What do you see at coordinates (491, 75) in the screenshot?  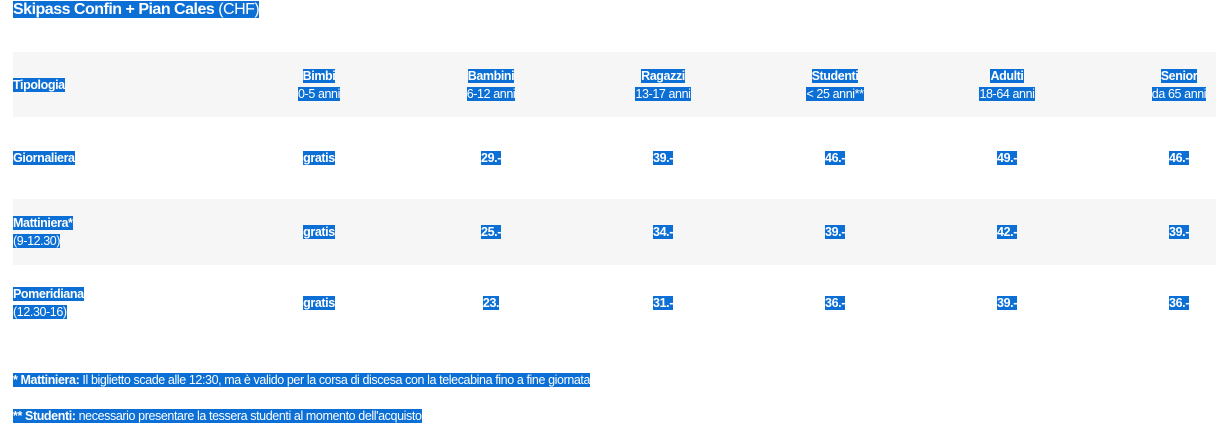 I see `header-name: Bambini` at bounding box center [491, 75].